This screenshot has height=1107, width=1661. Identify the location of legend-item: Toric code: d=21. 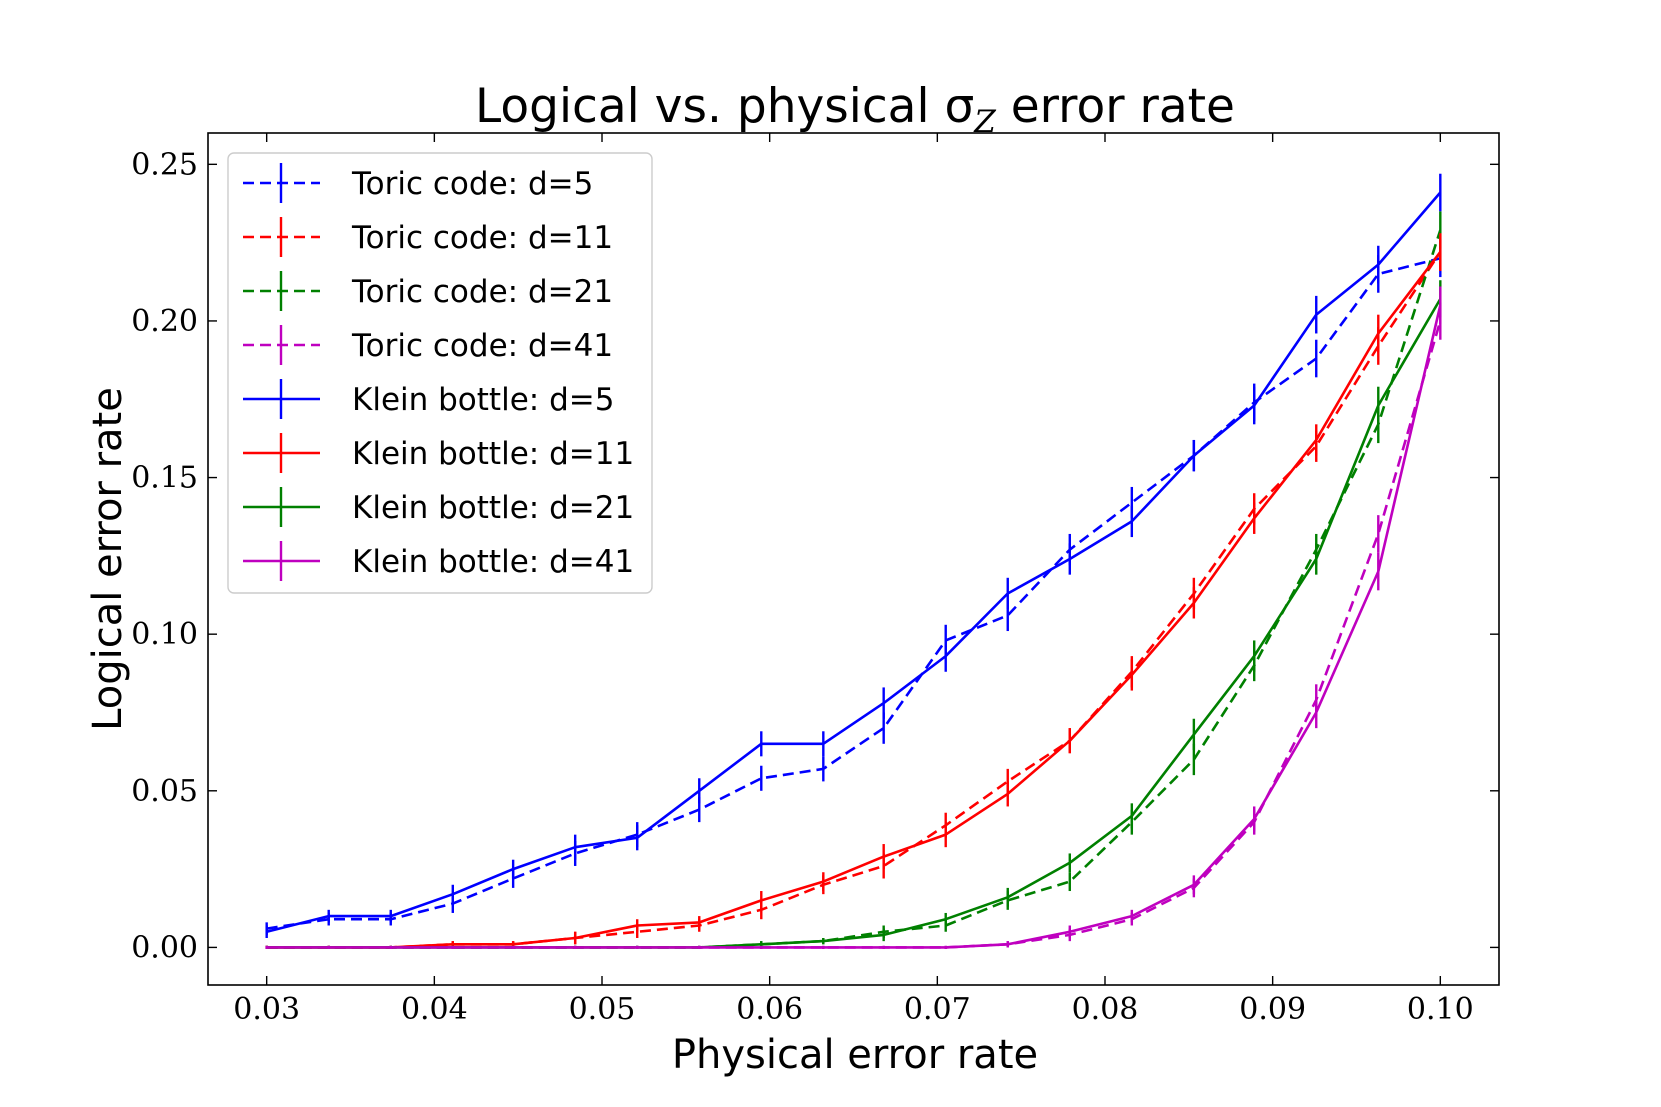
(428, 291).